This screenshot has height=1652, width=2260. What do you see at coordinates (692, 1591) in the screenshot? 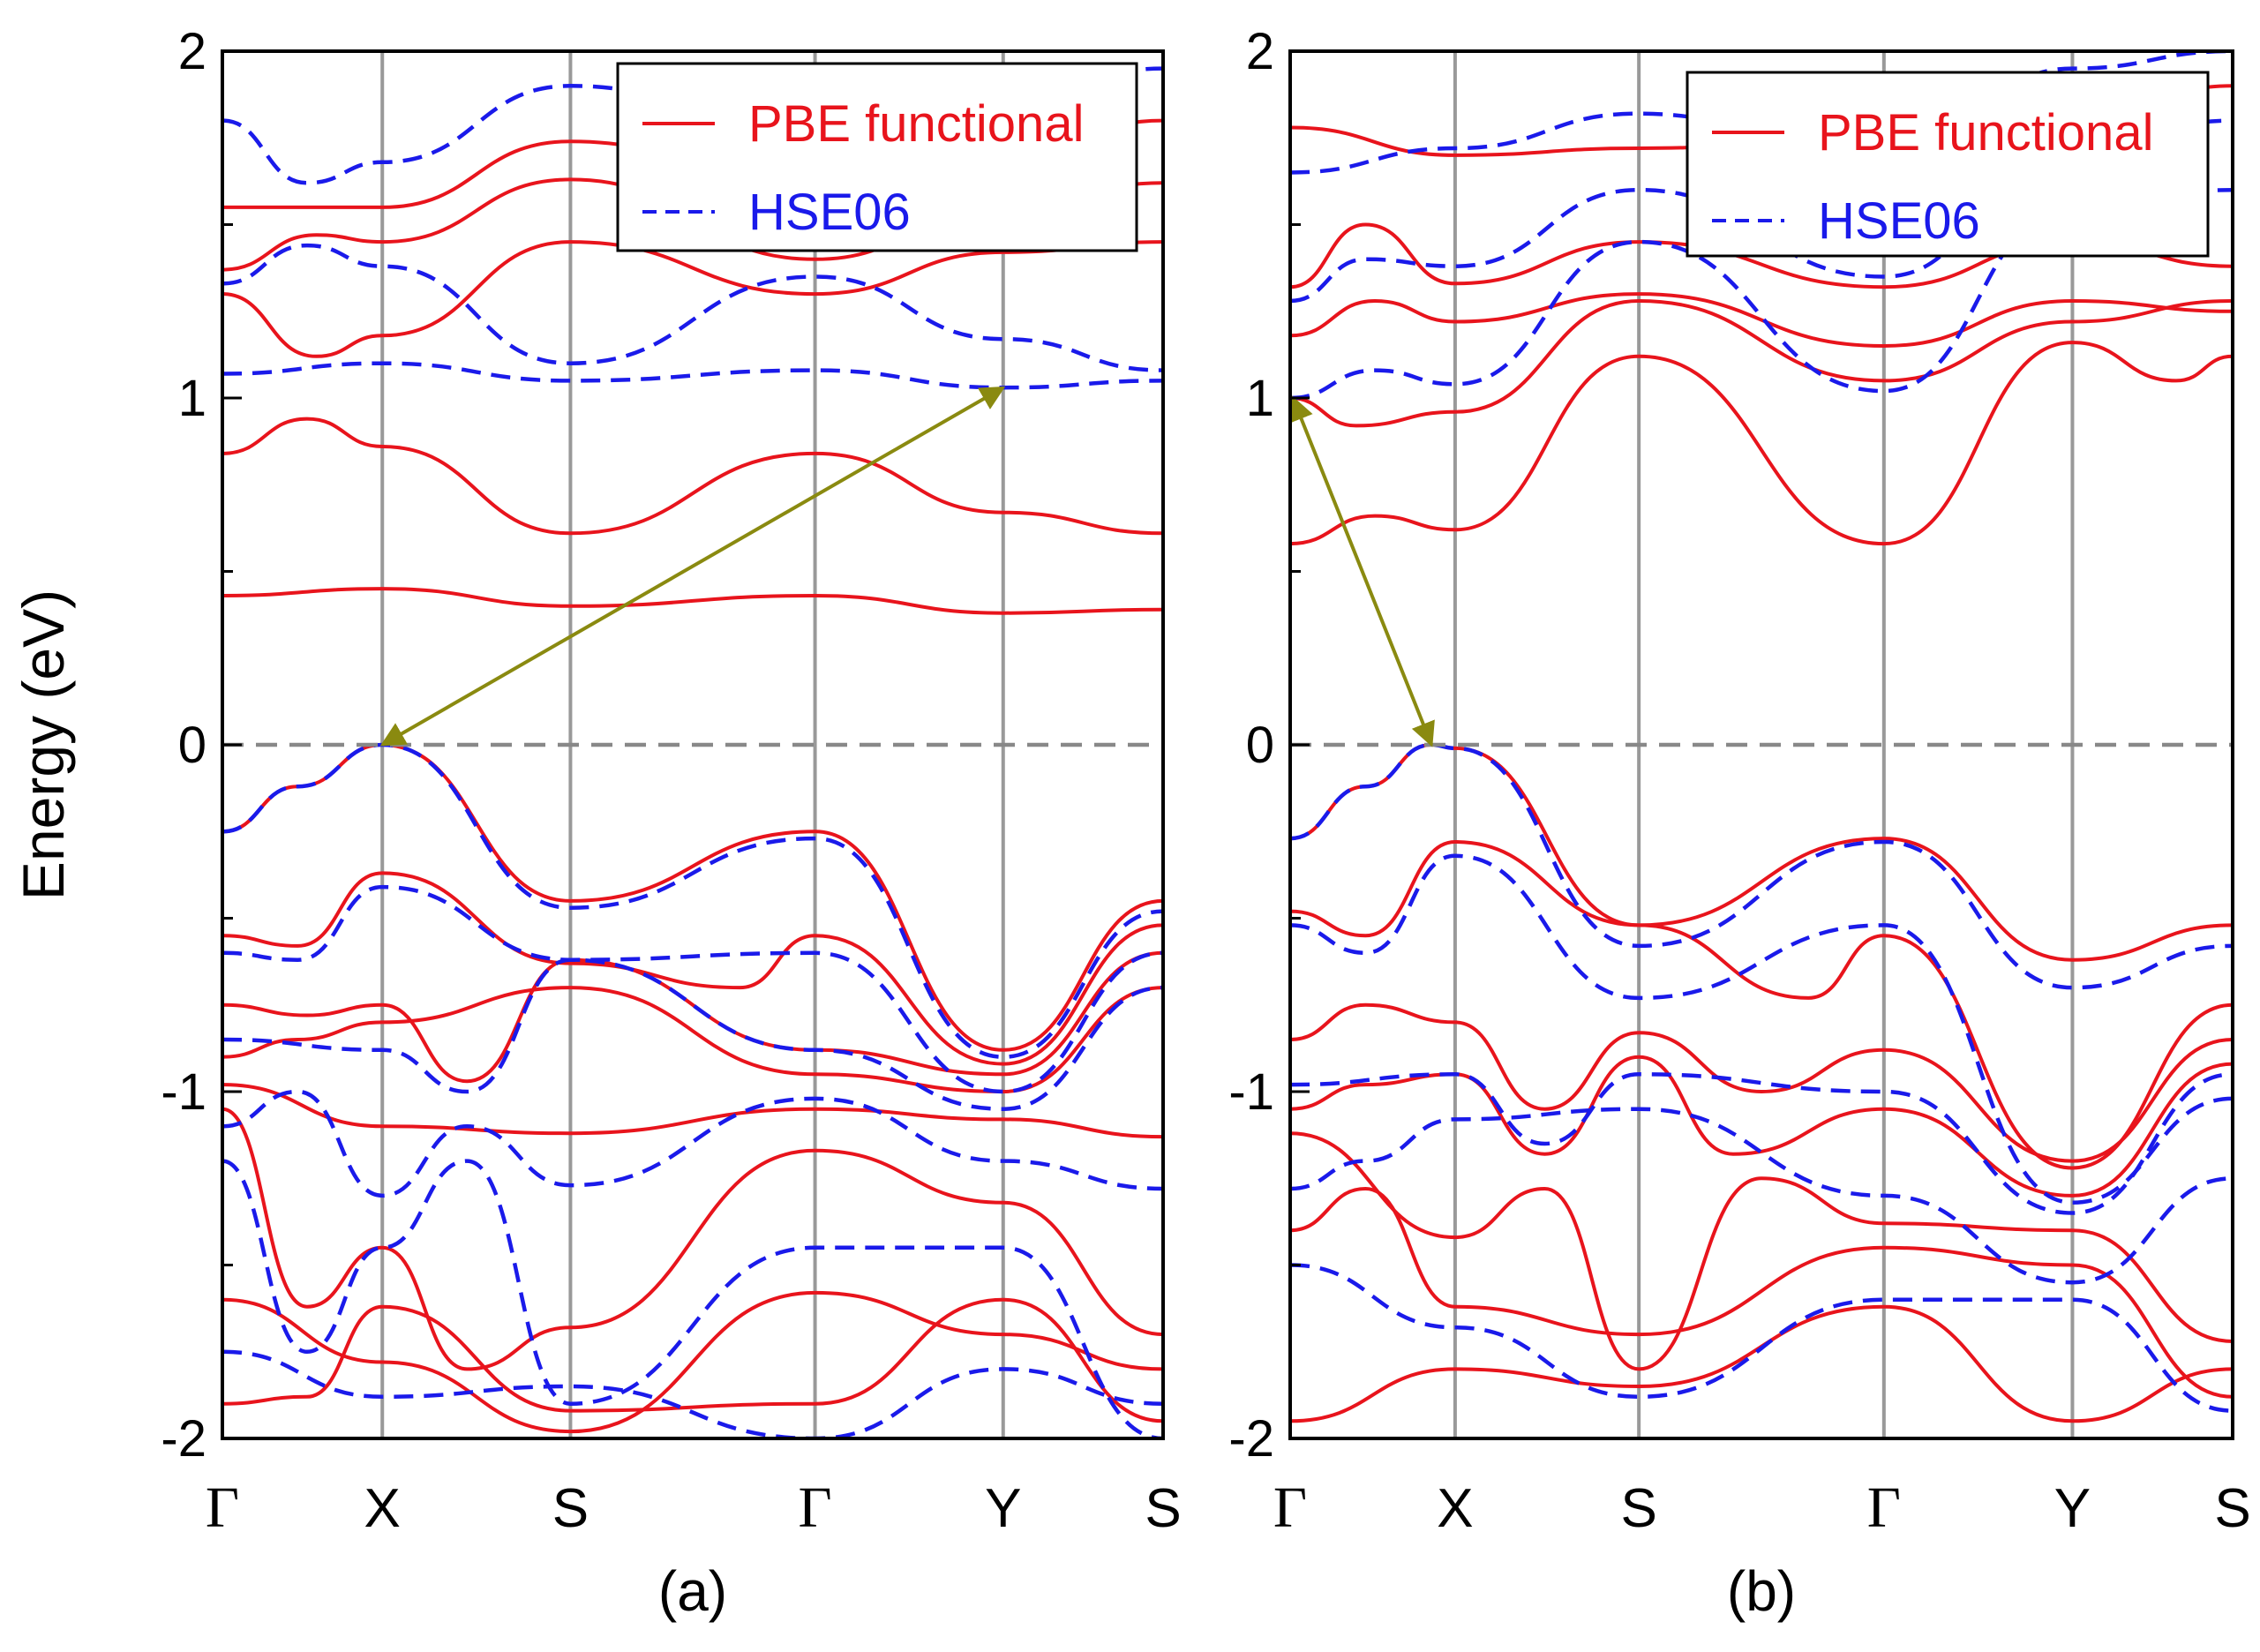
I see `panel-label: (a)` at bounding box center [692, 1591].